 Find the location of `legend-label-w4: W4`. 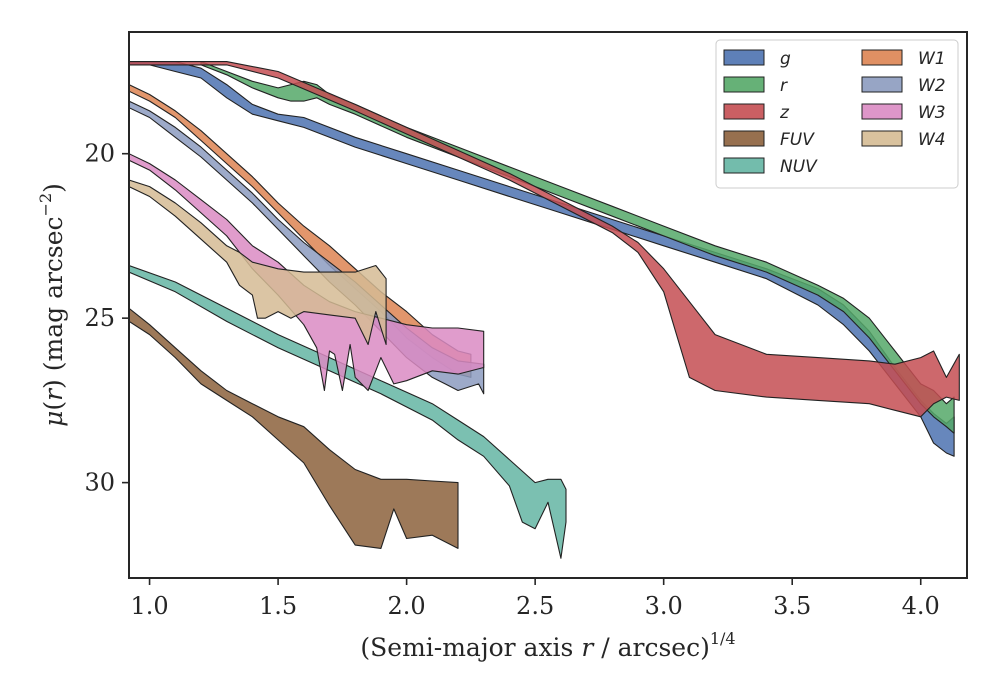

legend-label-w4: W4 is located at coordinates (932, 140).